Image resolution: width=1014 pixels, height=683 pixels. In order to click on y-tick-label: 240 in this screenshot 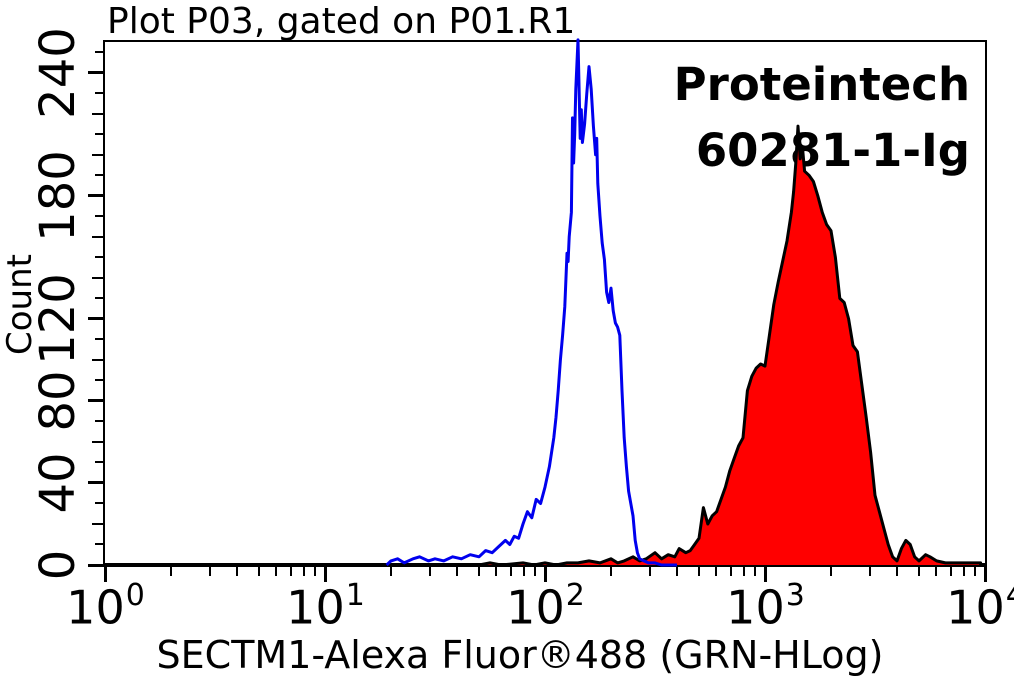, I will do `click(58, 72)`.